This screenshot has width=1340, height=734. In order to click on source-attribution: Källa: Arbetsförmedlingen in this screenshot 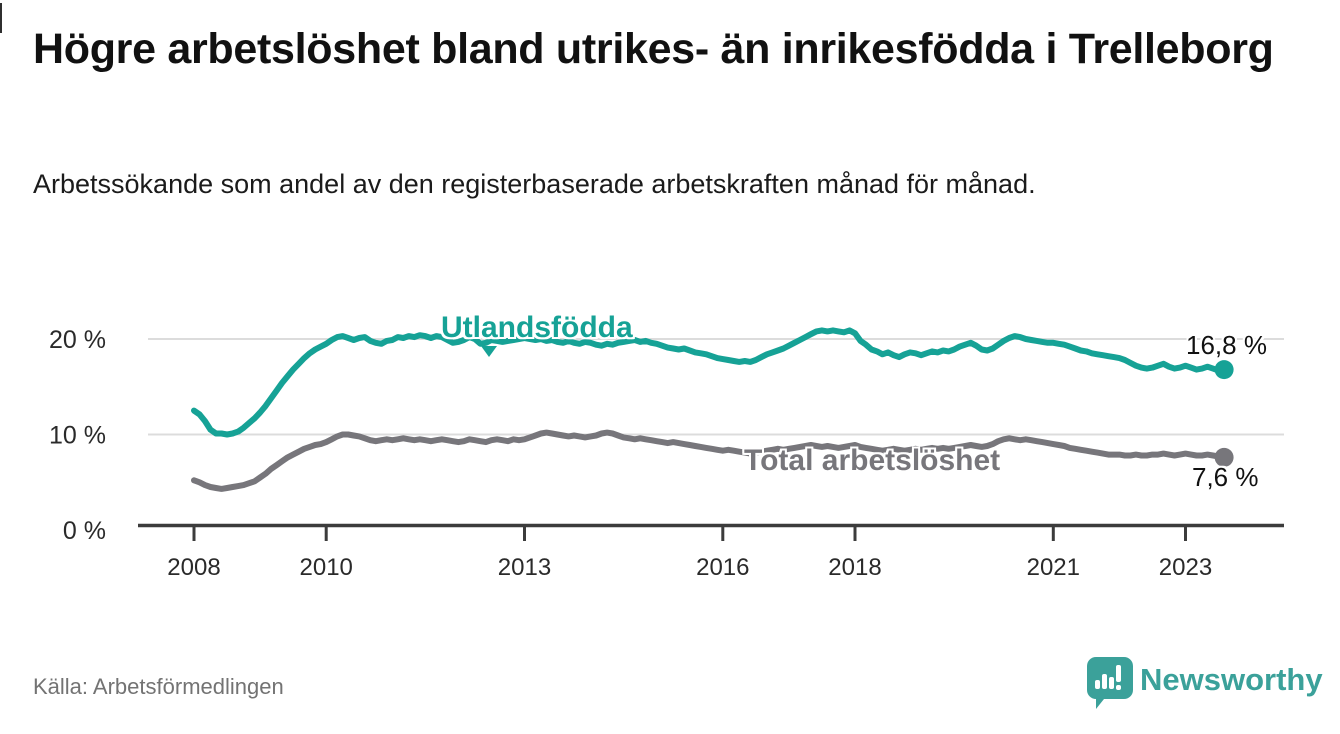, I will do `click(158, 686)`.